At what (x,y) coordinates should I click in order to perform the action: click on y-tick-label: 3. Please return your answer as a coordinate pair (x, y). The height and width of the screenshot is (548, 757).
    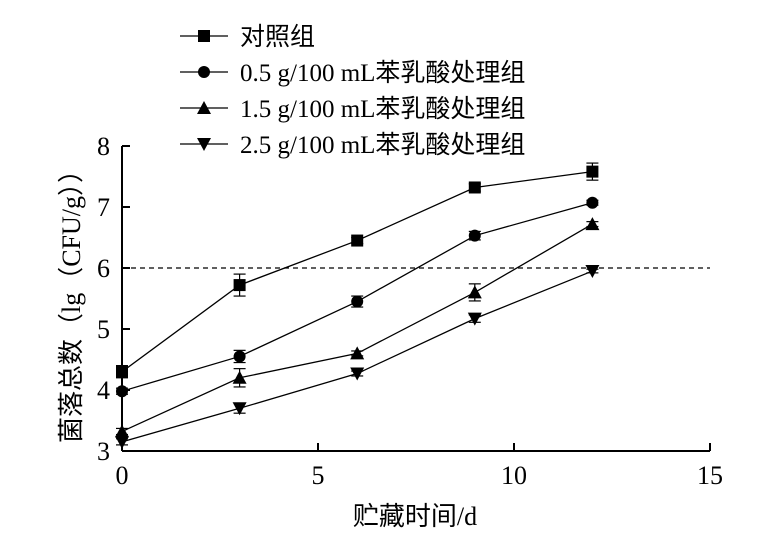
    Looking at the image, I should click on (103, 451).